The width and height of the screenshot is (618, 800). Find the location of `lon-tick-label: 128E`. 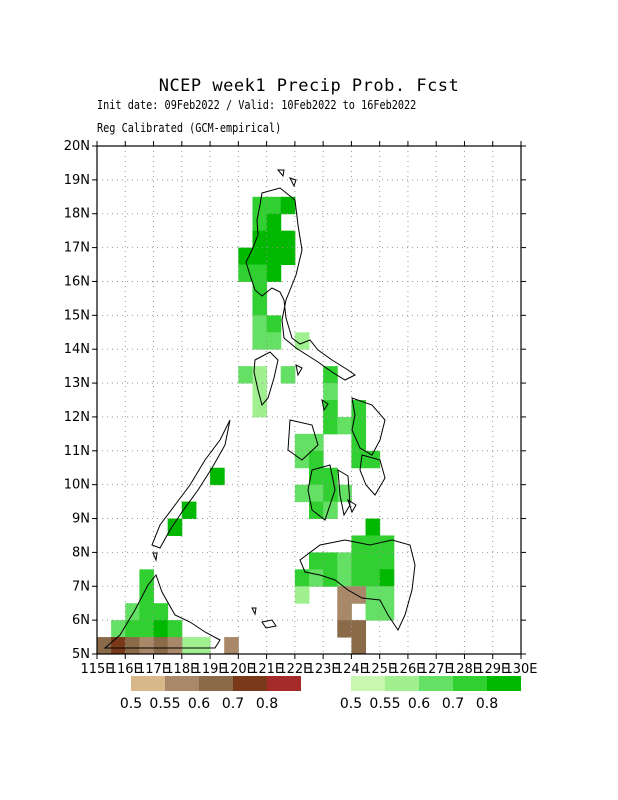

lon-tick-label: 128E is located at coordinates (464, 669).